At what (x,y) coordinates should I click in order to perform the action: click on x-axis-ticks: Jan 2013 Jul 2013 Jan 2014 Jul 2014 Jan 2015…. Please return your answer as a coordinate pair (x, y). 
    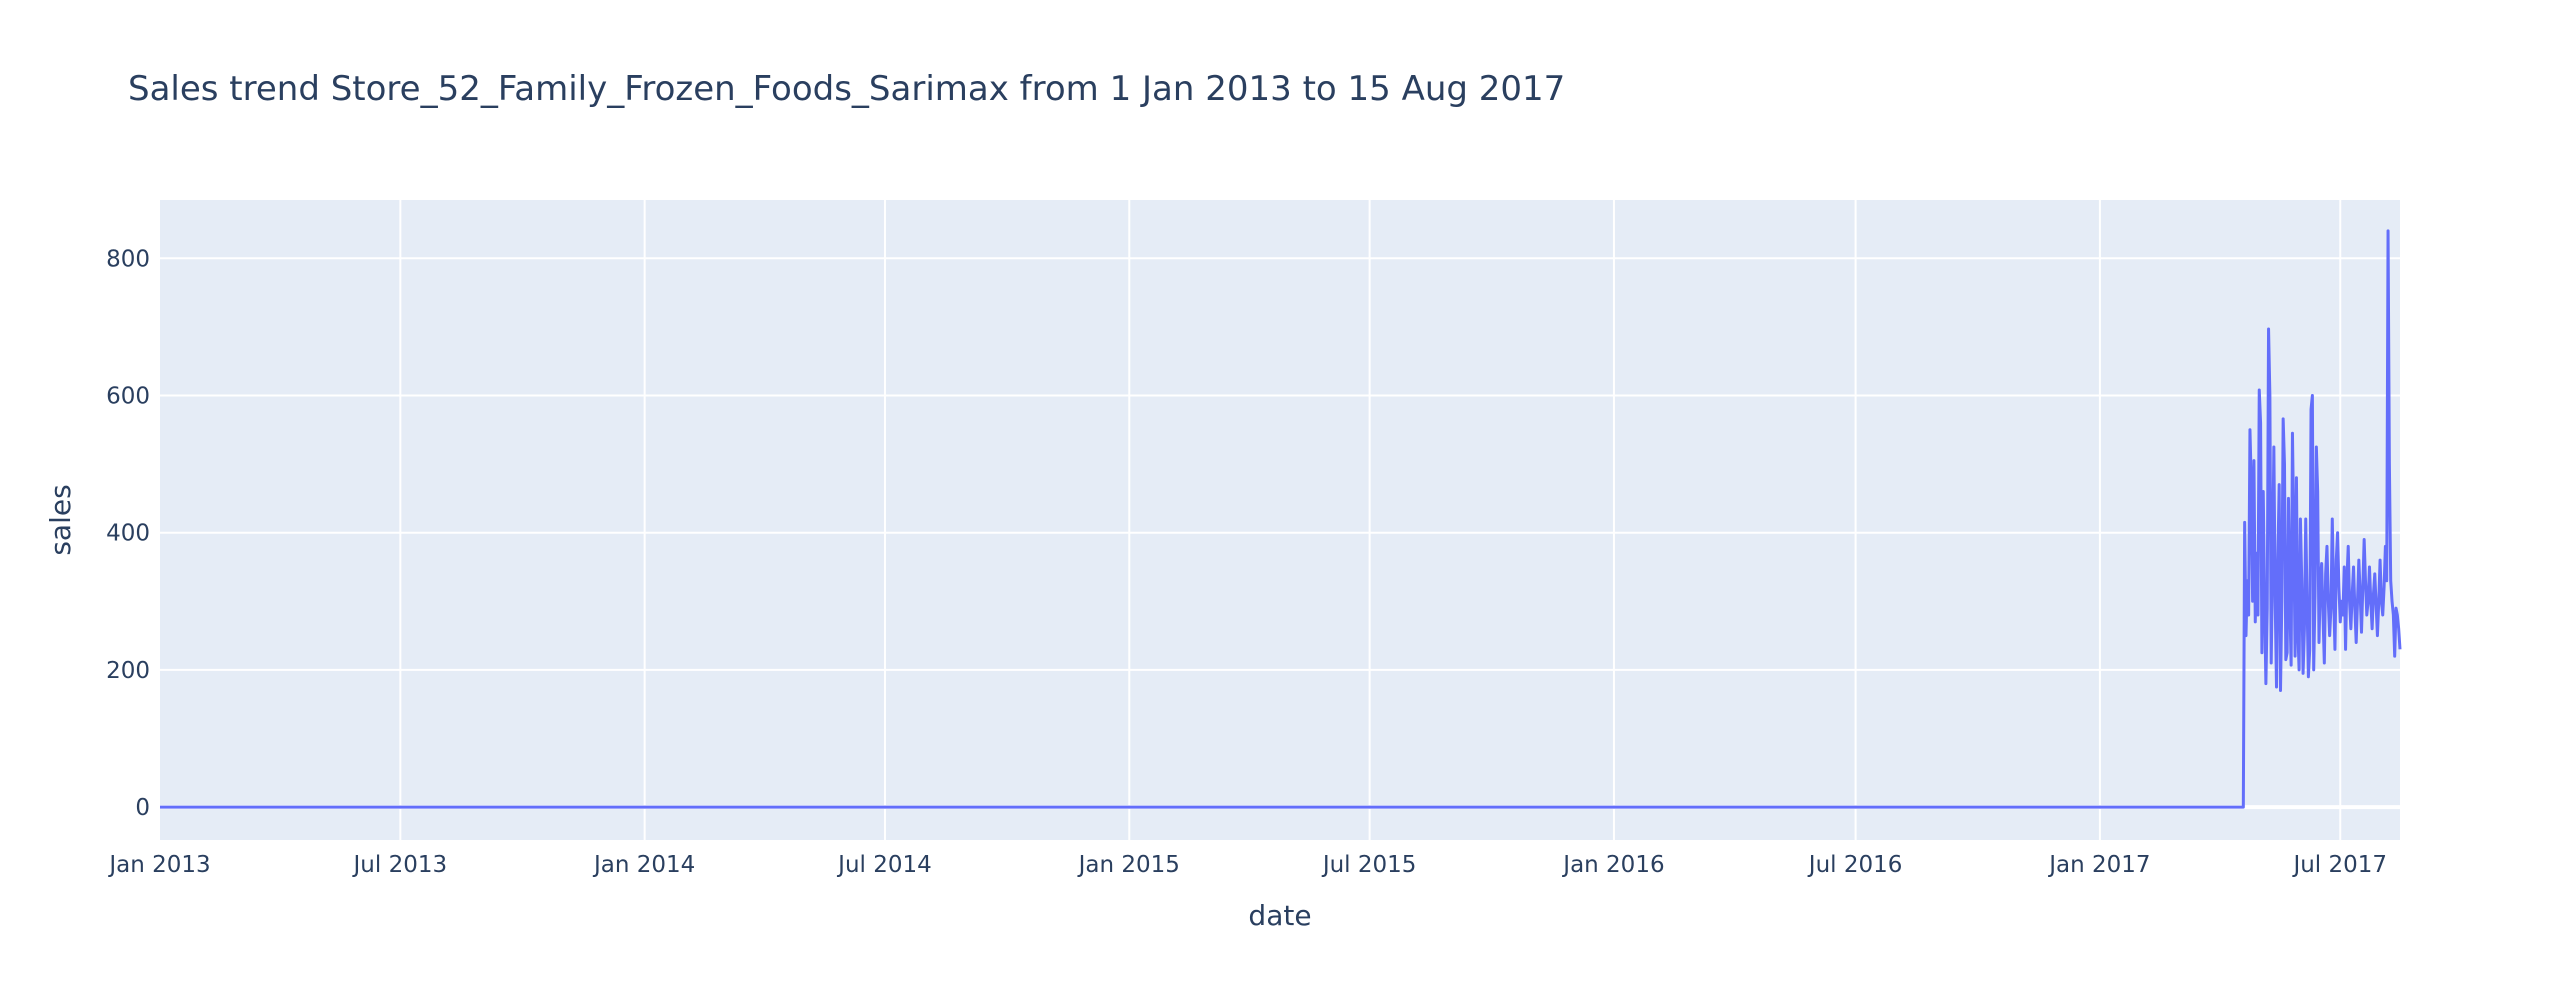
    Looking at the image, I should click on (1247, 865).